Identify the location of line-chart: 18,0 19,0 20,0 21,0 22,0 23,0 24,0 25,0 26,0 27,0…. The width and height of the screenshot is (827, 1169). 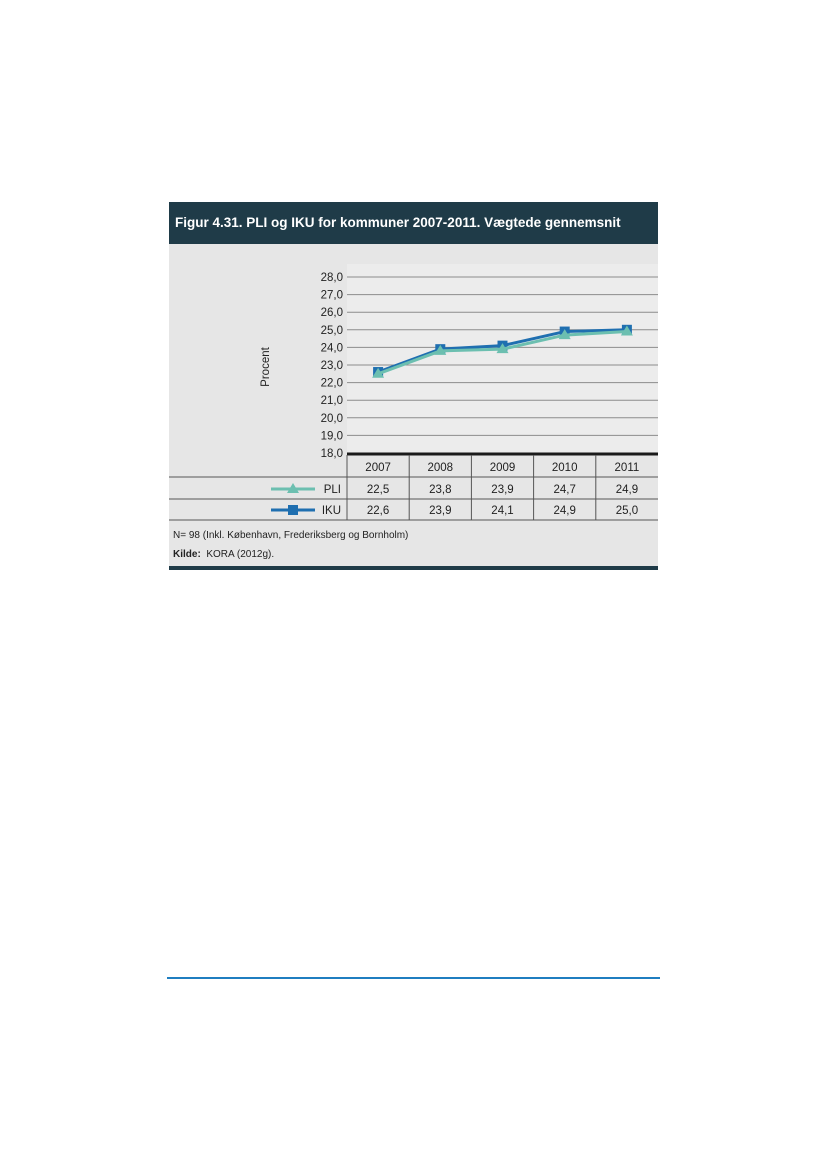
(413, 392).